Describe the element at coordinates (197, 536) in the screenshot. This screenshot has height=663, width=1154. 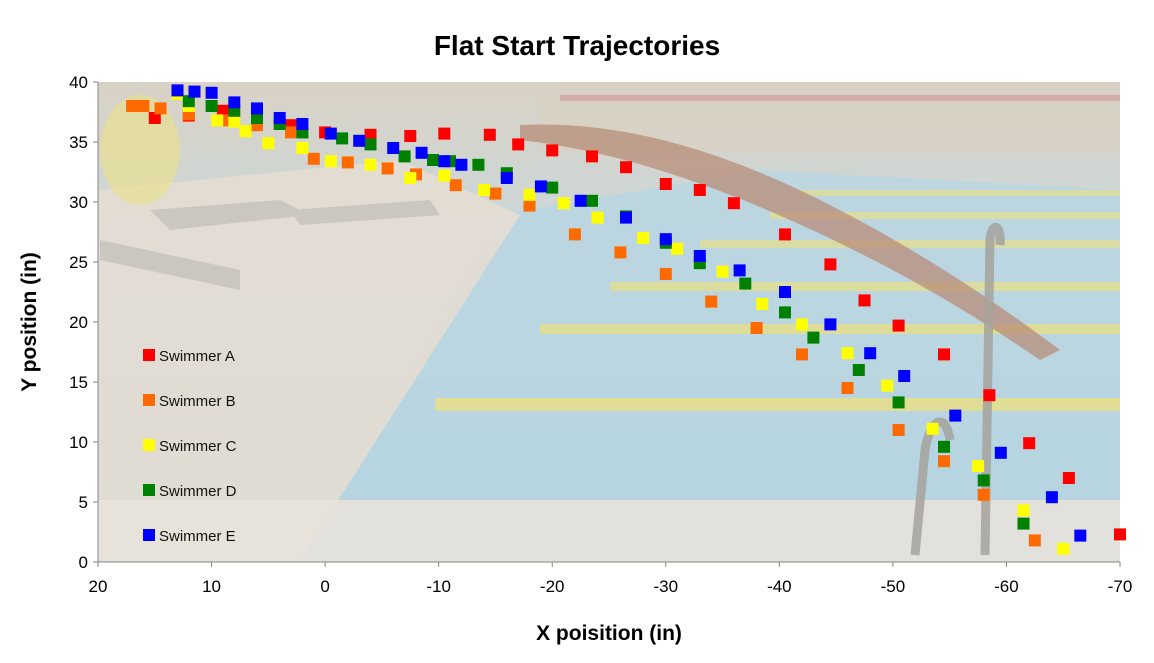
I see `legend-label: Swimmer E` at that location.